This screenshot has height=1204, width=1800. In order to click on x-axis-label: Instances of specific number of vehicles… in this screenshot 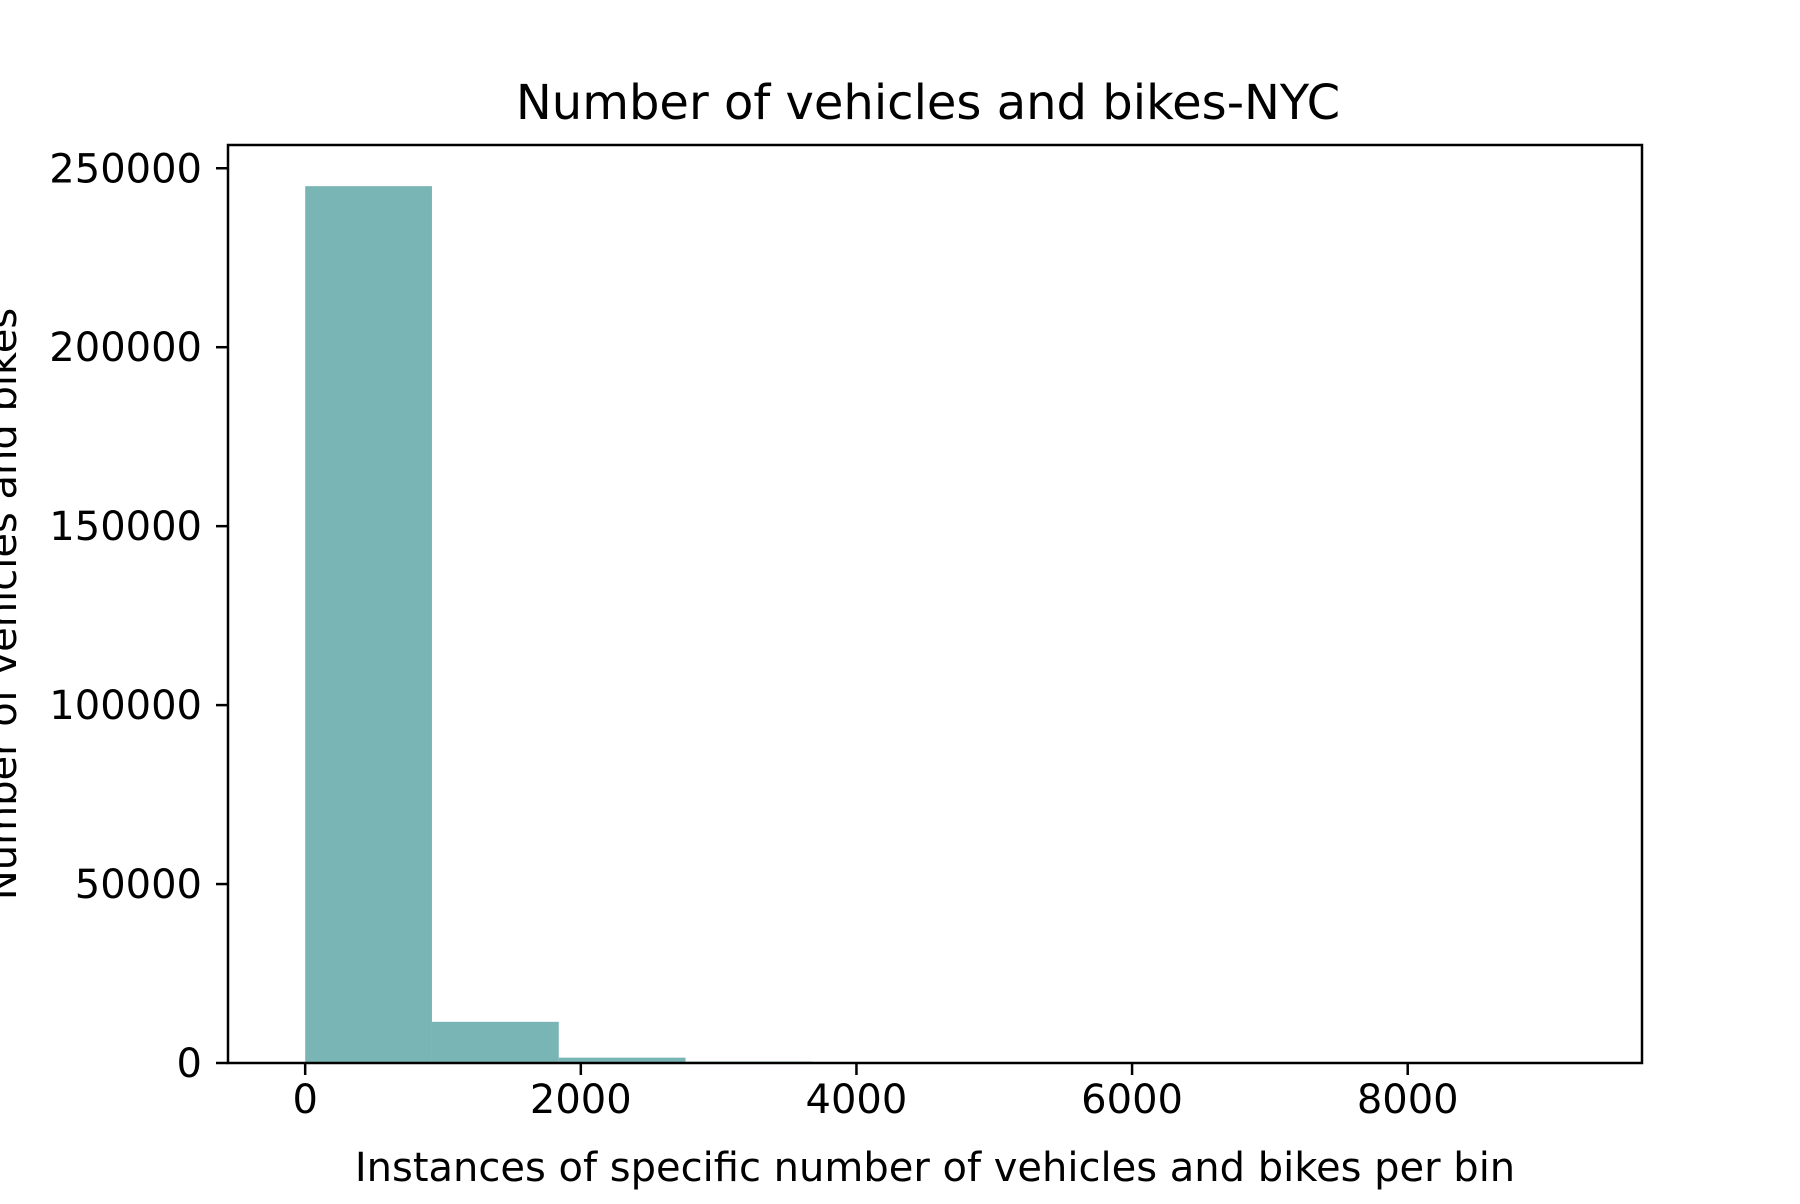, I will do `click(935, 1168)`.